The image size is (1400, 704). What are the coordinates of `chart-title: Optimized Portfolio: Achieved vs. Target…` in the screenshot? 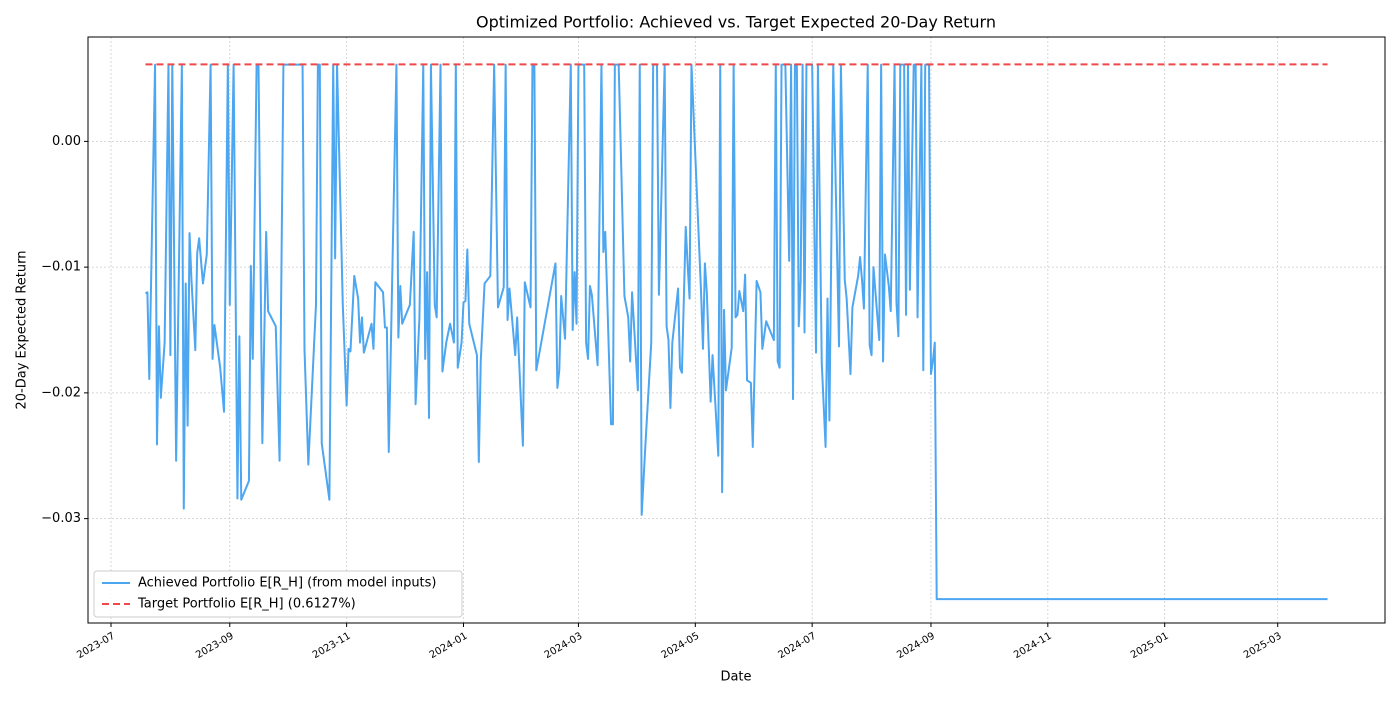 It's located at (736, 22).